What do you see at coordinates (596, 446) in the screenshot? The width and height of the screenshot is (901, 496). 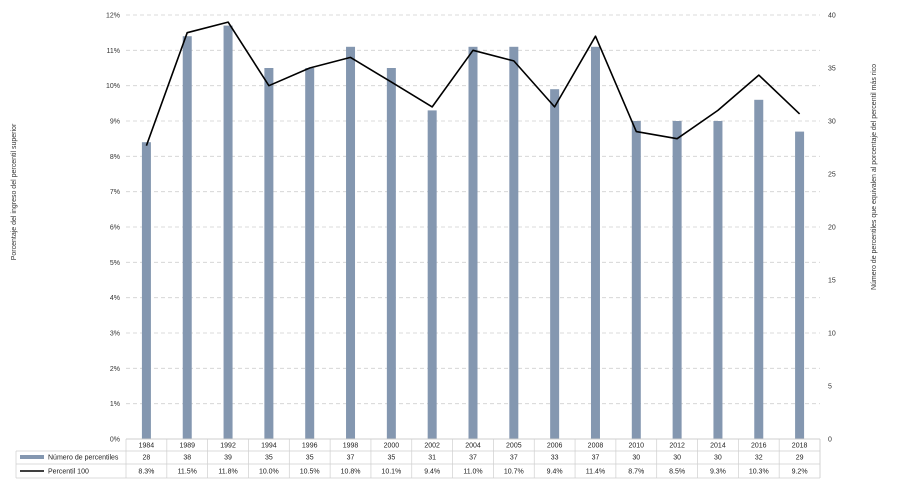 I see `x-tick-label: 2008` at bounding box center [596, 446].